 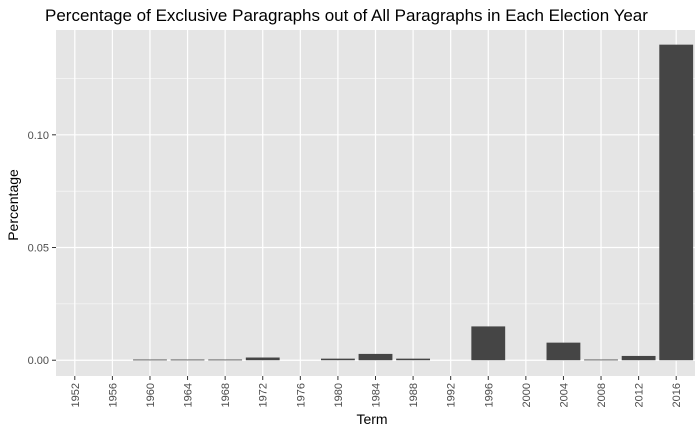 What do you see at coordinates (76, 395) in the screenshot?
I see `x-tick-label: 1952` at bounding box center [76, 395].